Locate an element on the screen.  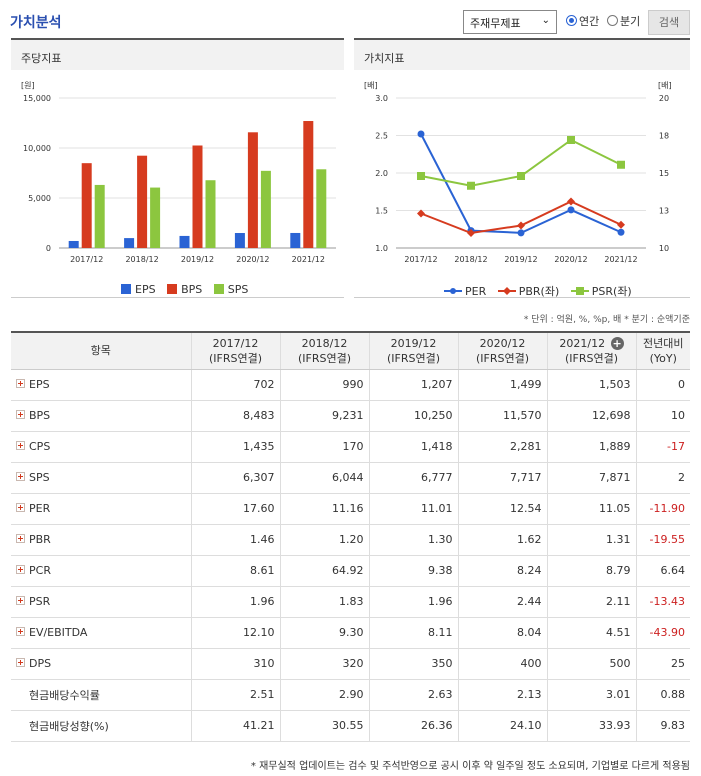
y-tick-label-left: 1.0 is located at coordinates (381, 248).